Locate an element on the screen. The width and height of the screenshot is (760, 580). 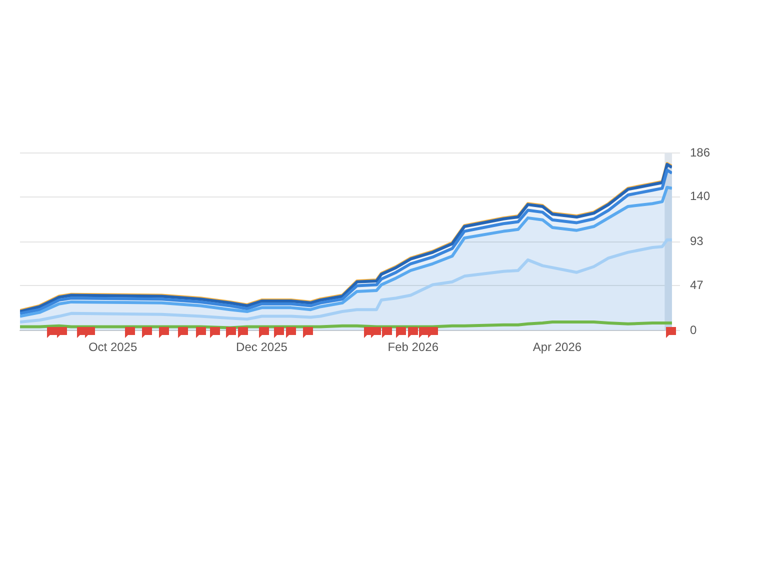
y-tick-label: 186 is located at coordinates (700, 152).